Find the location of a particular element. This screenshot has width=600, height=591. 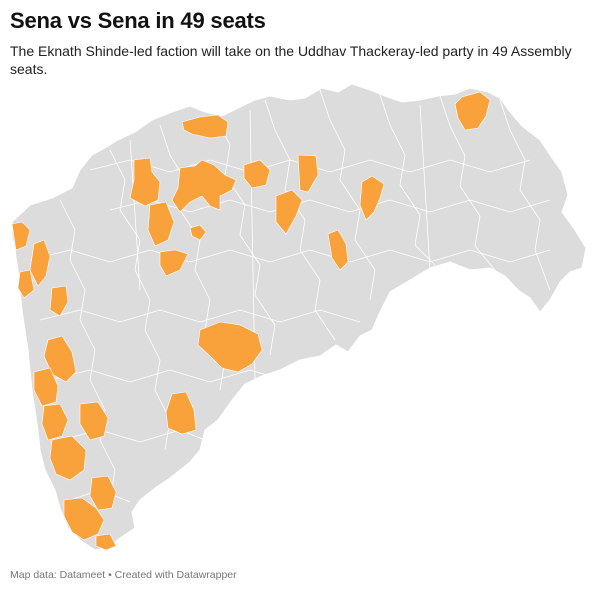

credit-note: Created with Datawrapper is located at coordinates (175, 575).